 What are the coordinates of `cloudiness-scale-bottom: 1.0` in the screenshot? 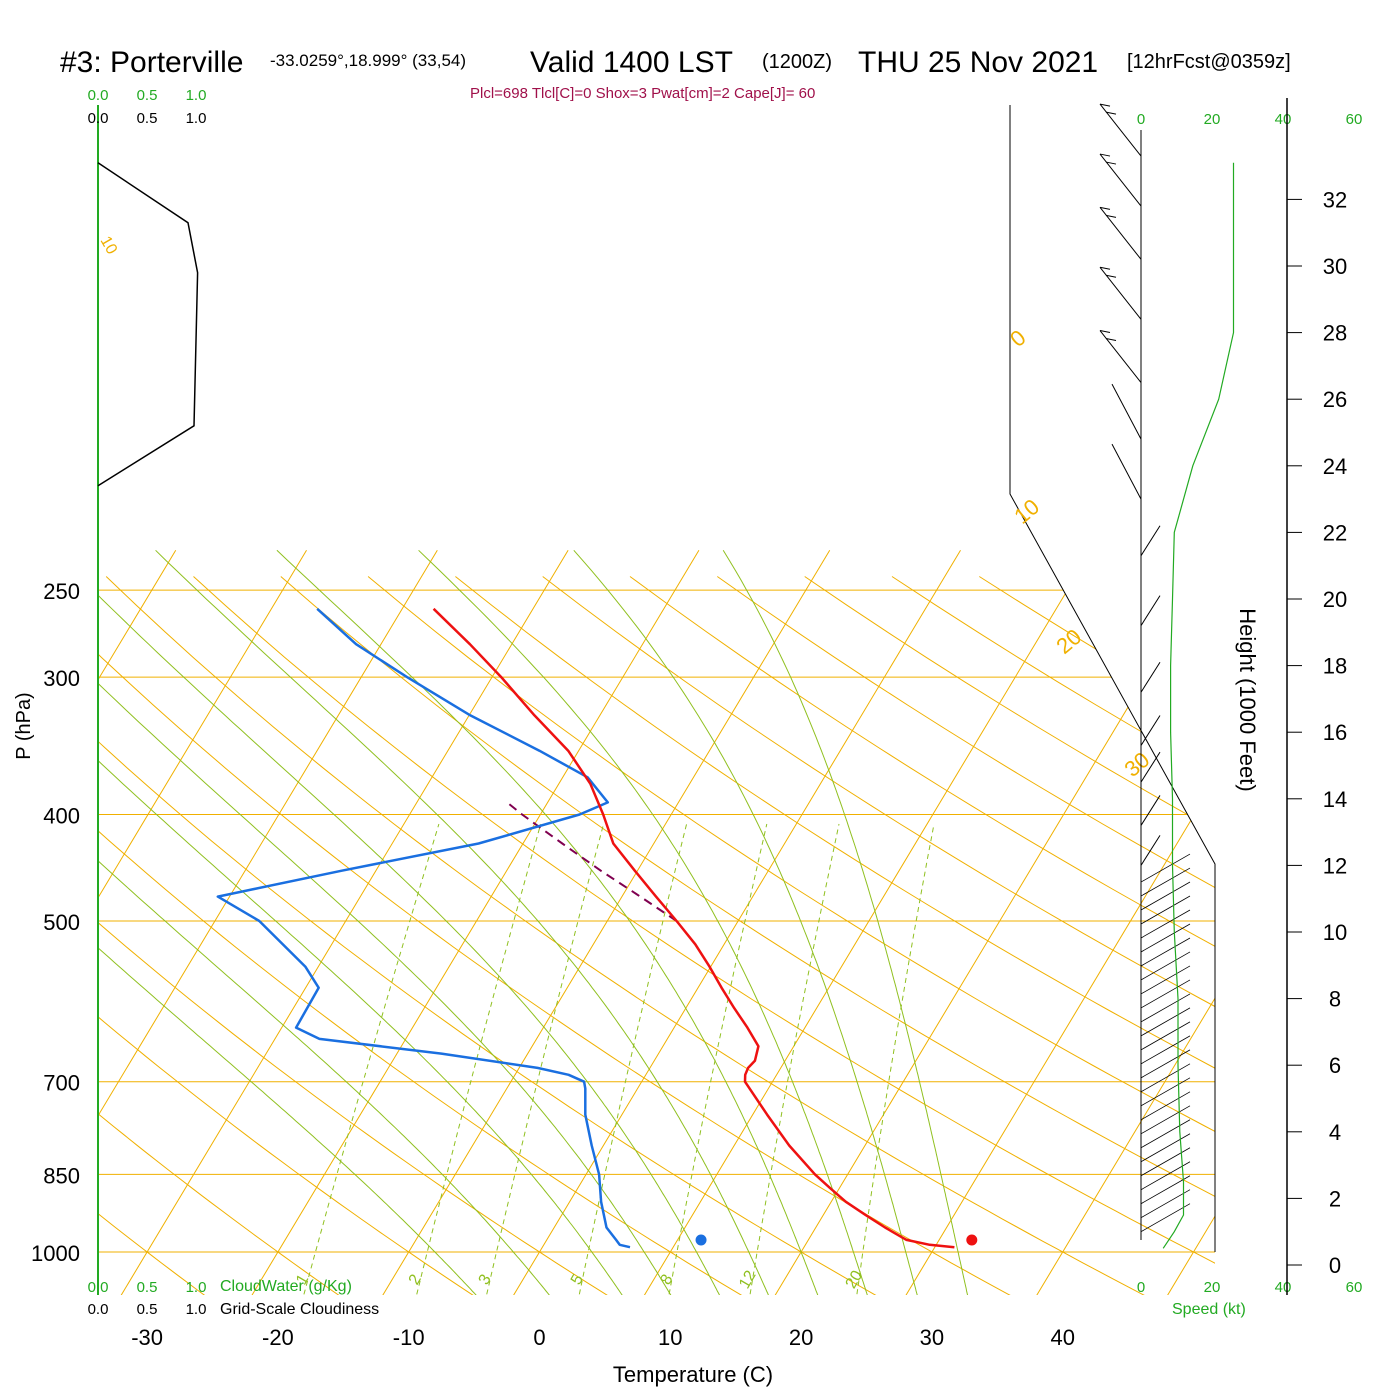 It's located at (196, 1309).